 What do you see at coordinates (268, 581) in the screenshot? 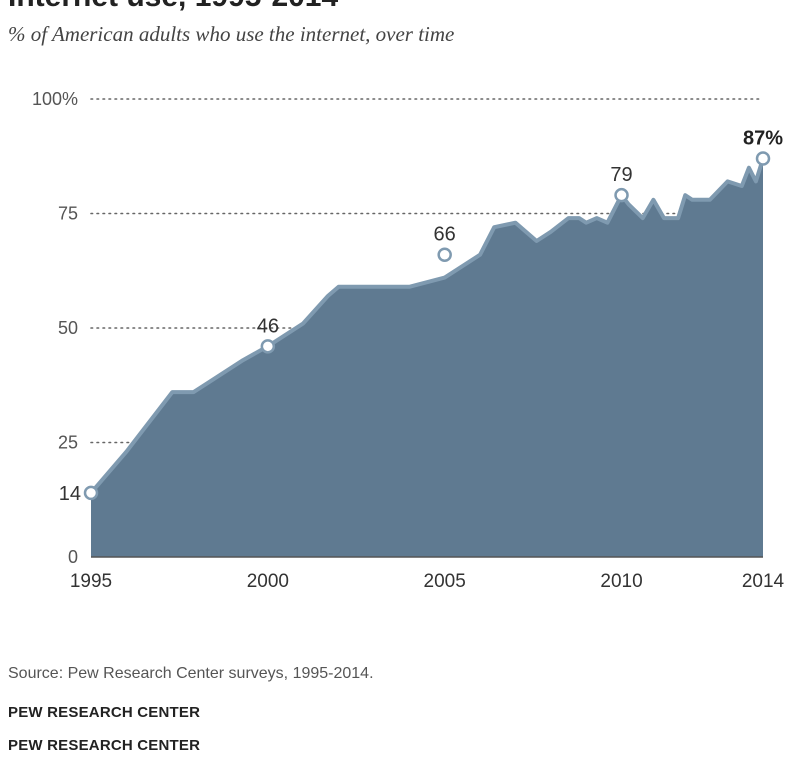
I see `x-tick-label: 2000` at bounding box center [268, 581].